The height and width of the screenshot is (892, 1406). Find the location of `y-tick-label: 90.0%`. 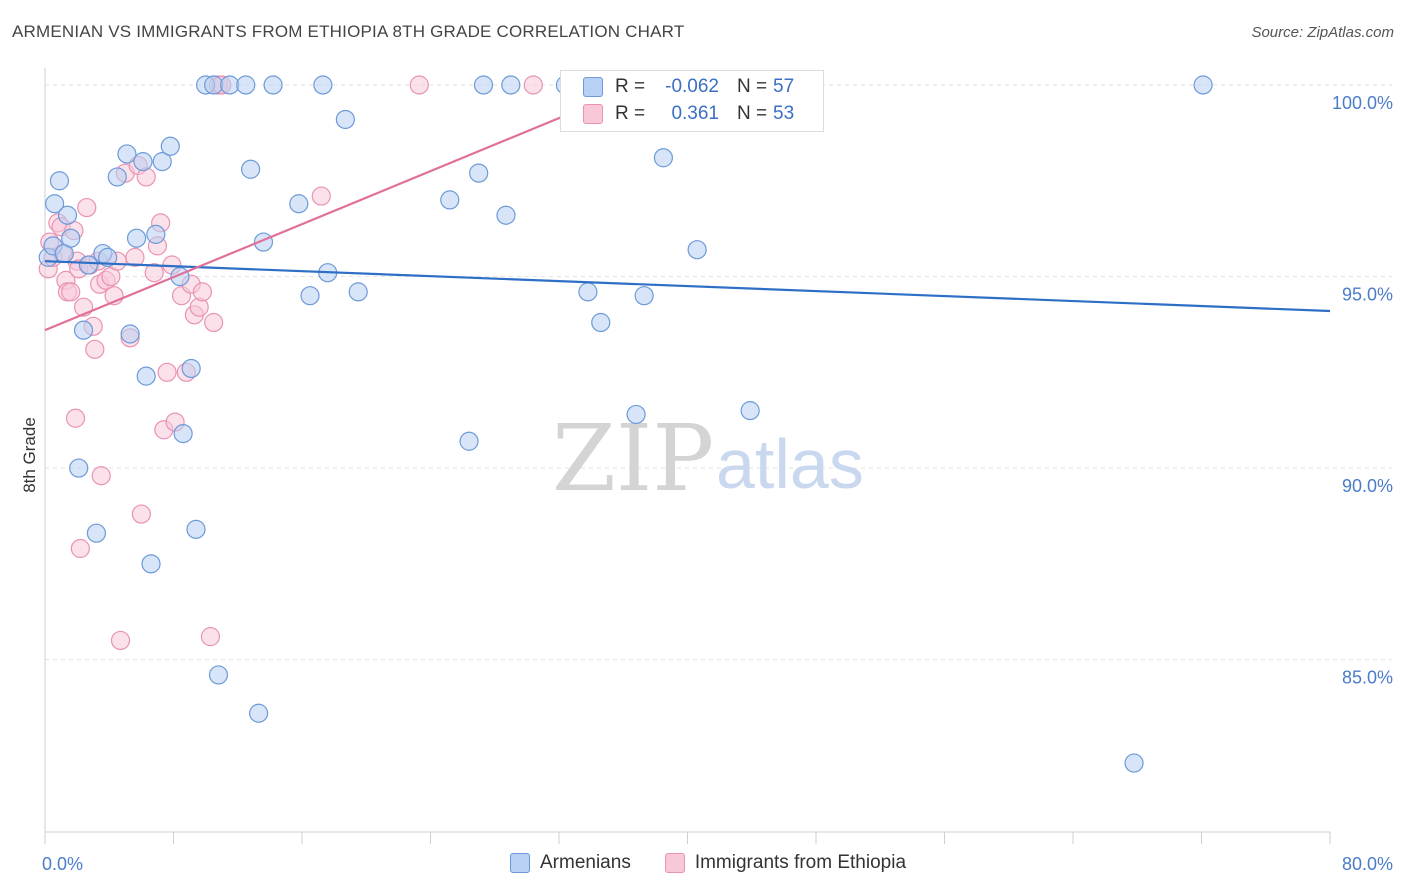

y-tick-label: 90.0% is located at coordinates (1367, 486).